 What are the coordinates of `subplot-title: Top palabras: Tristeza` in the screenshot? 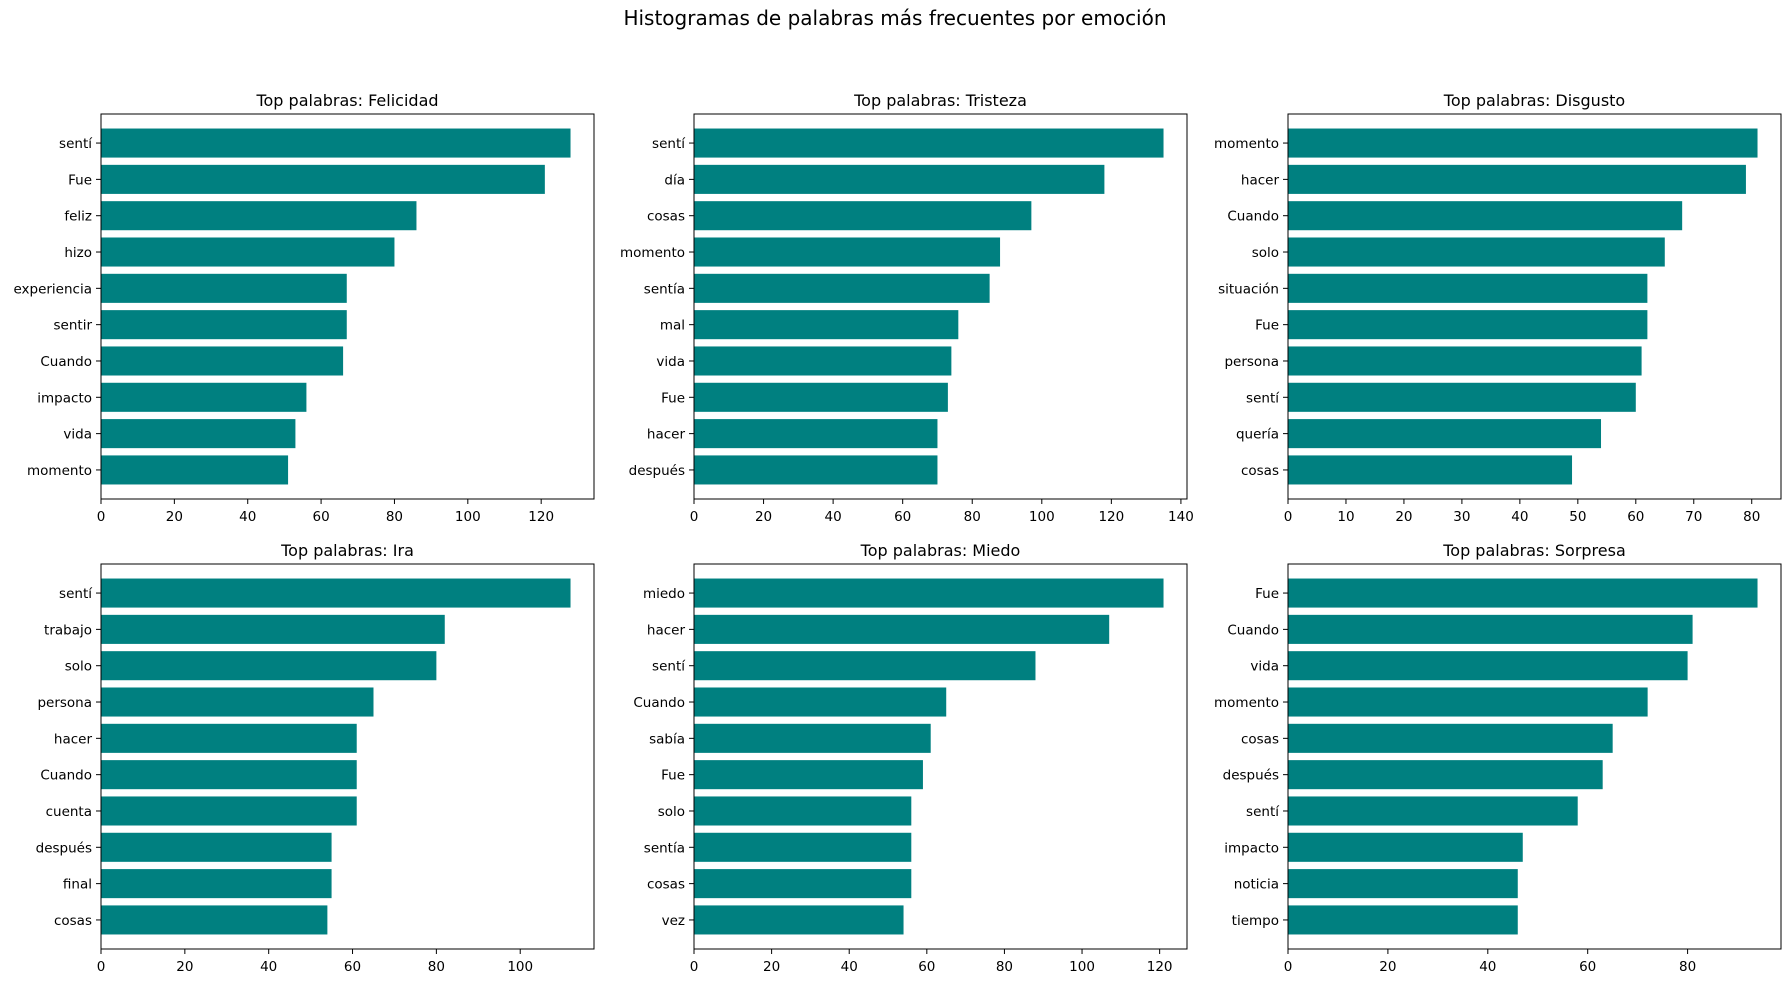 It's located at (940, 100).